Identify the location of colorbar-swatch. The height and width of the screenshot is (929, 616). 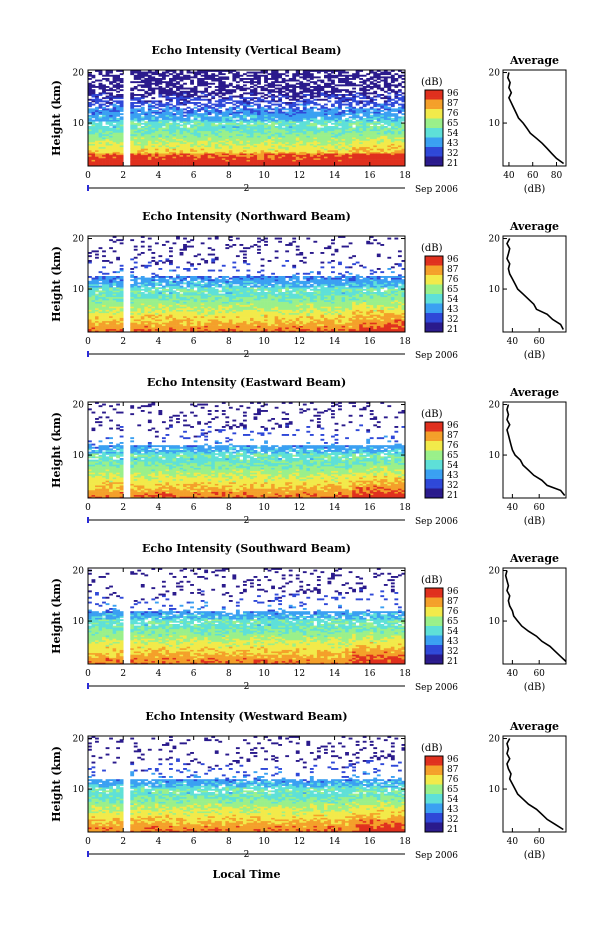
(434, 110).